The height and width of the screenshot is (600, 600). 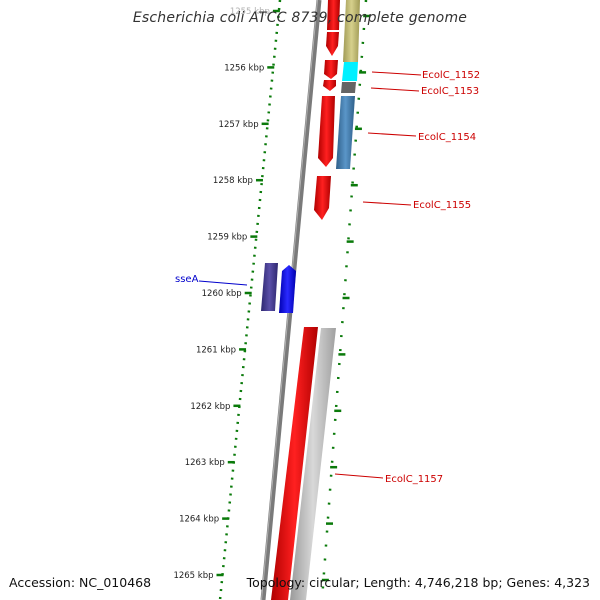 What do you see at coordinates (287, 289) in the screenshot?
I see `gene-feature-sseA` at bounding box center [287, 289].